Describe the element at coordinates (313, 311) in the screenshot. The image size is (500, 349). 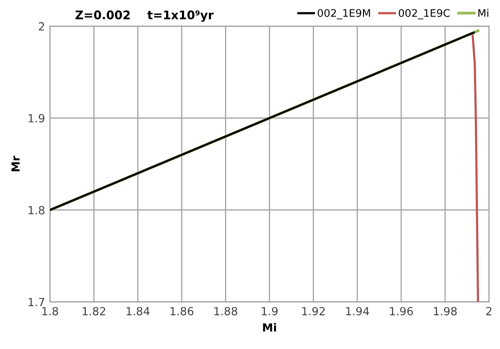
I see `x-tick-label: 1.92` at that location.